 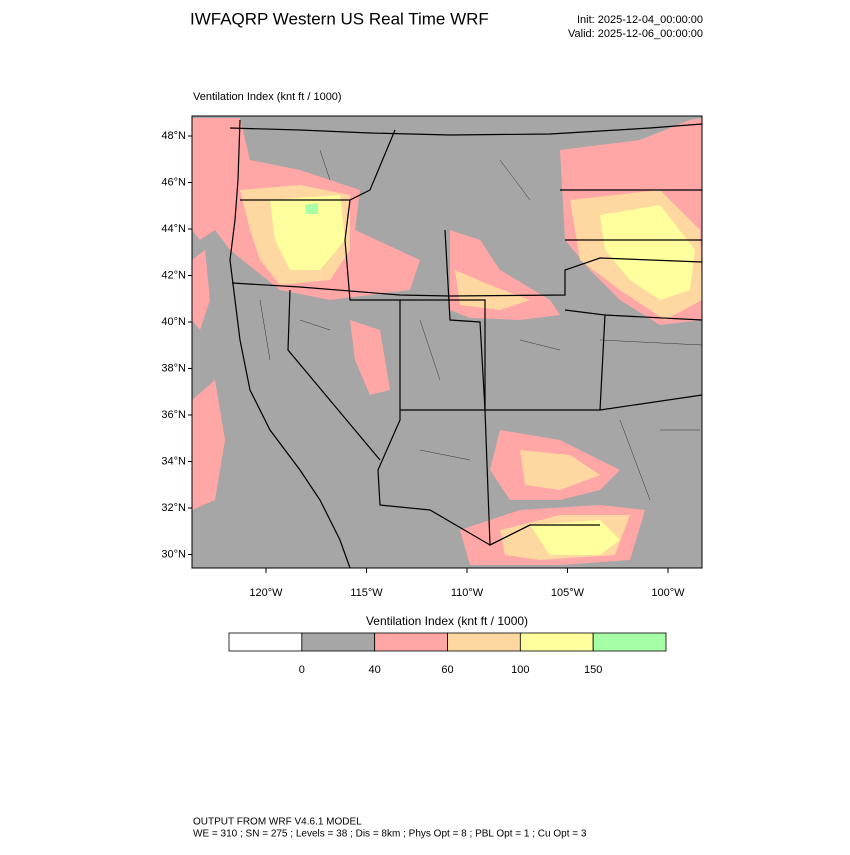 What do you see at coordinates (266, 593) in the screenshot?
I see `lon-label: 120°W` at bounding box center [266, 593].